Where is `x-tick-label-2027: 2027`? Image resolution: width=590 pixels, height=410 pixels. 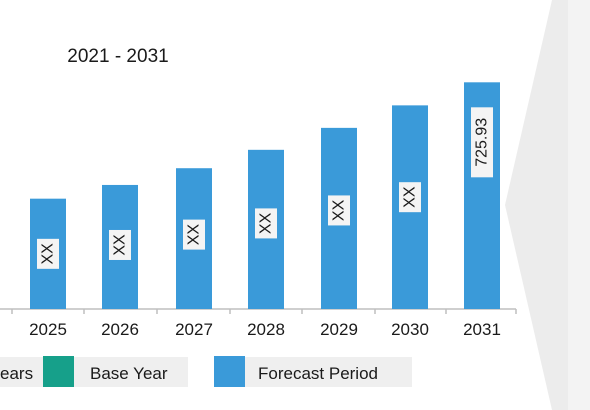 x-tick-label-2027: 2027 is located at coordinates (194, 329).